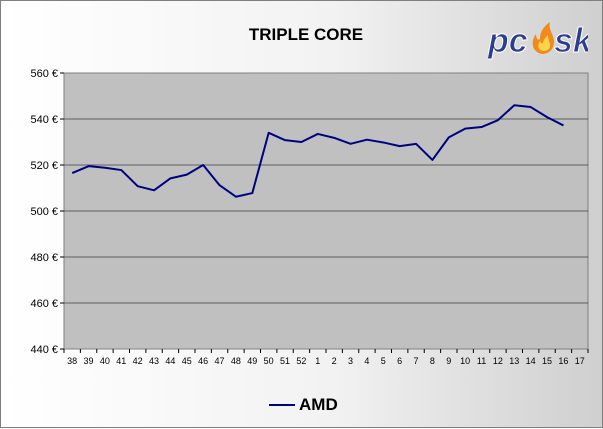  What do you see at coordinates (138, 361) in the screenshot?
I see `x-tick-label: 42` at bounding box center [138, 361].